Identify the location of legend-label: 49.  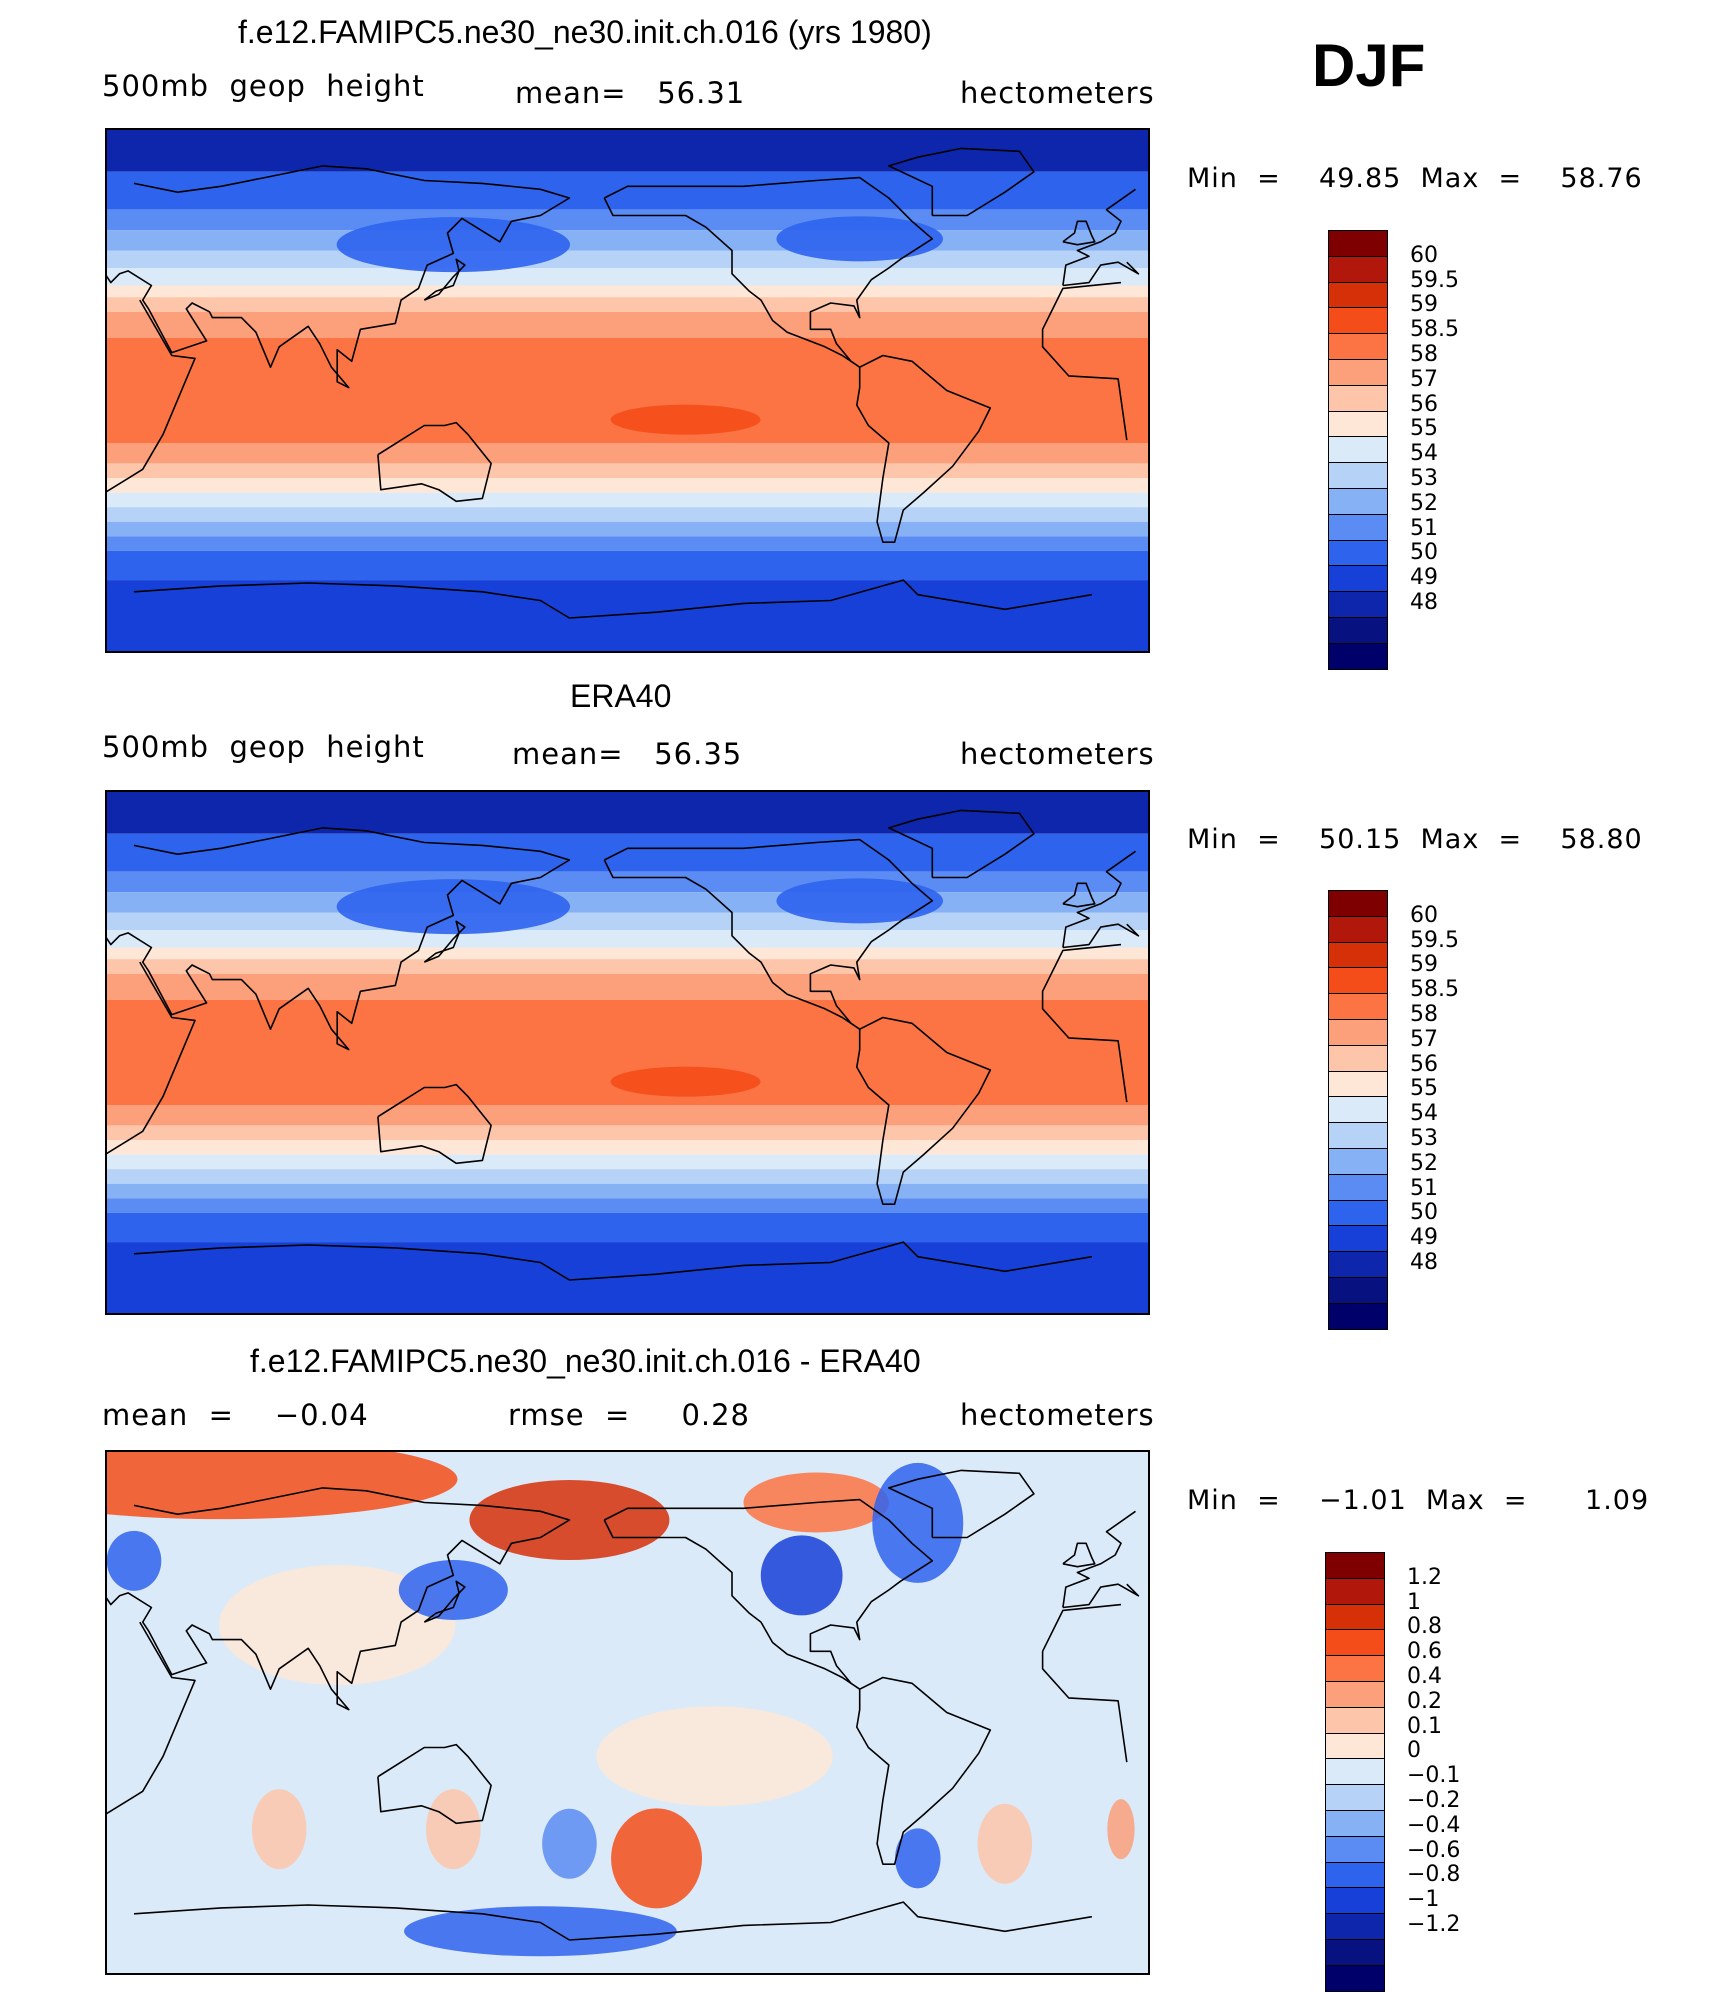
(1424, 1238).